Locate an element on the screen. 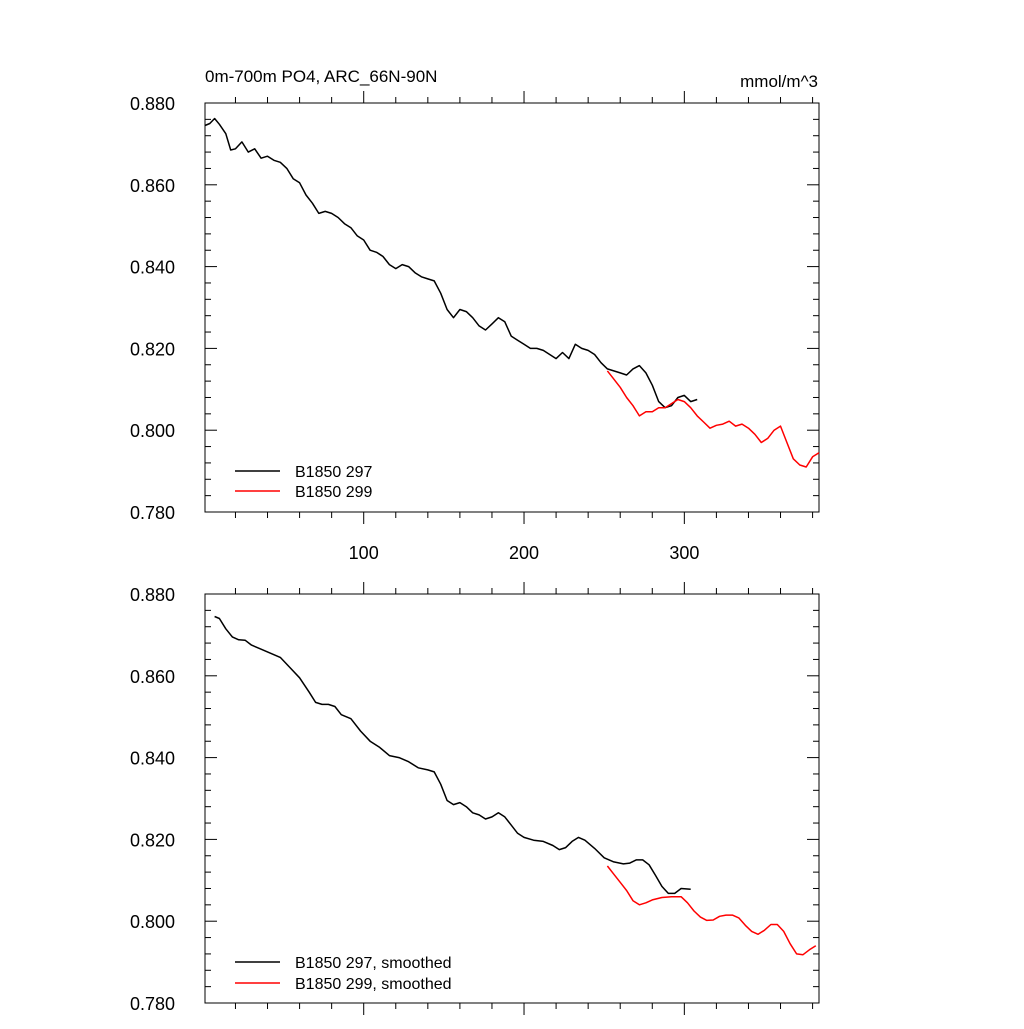 This screenshot has width=1024, height=1029. x-tick-label: 200 is located at coordinates (524, 553).